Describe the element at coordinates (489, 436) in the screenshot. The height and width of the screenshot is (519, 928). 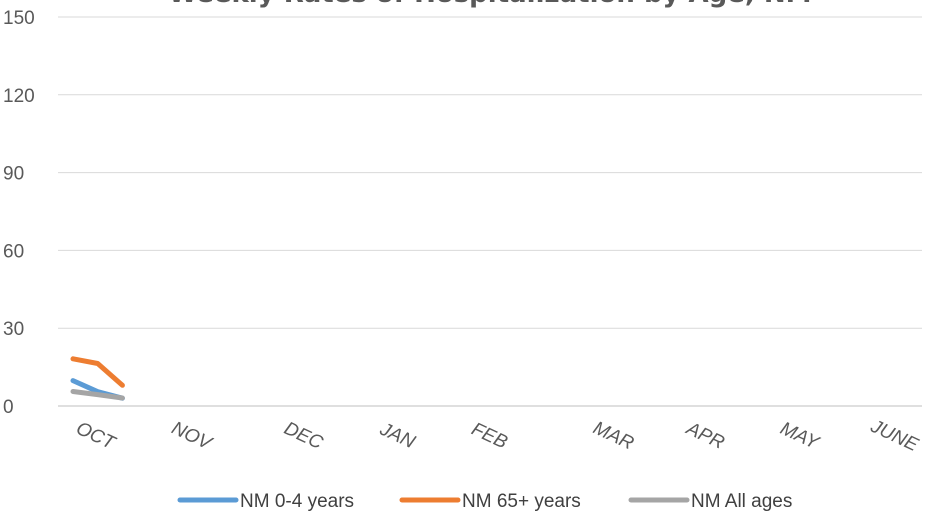
I see `x-tick-label: FEB` at that location.